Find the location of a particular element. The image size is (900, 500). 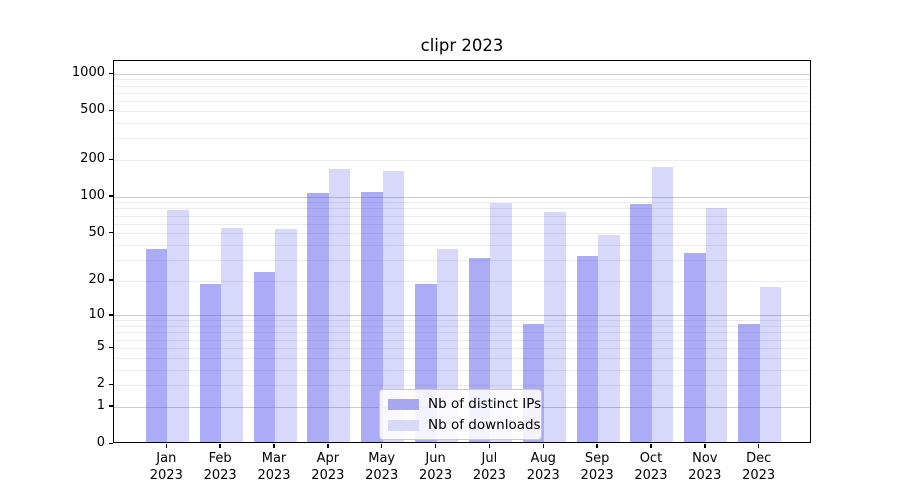

x-tick-label: Jul 2023 is located at coordinates (489, 467).